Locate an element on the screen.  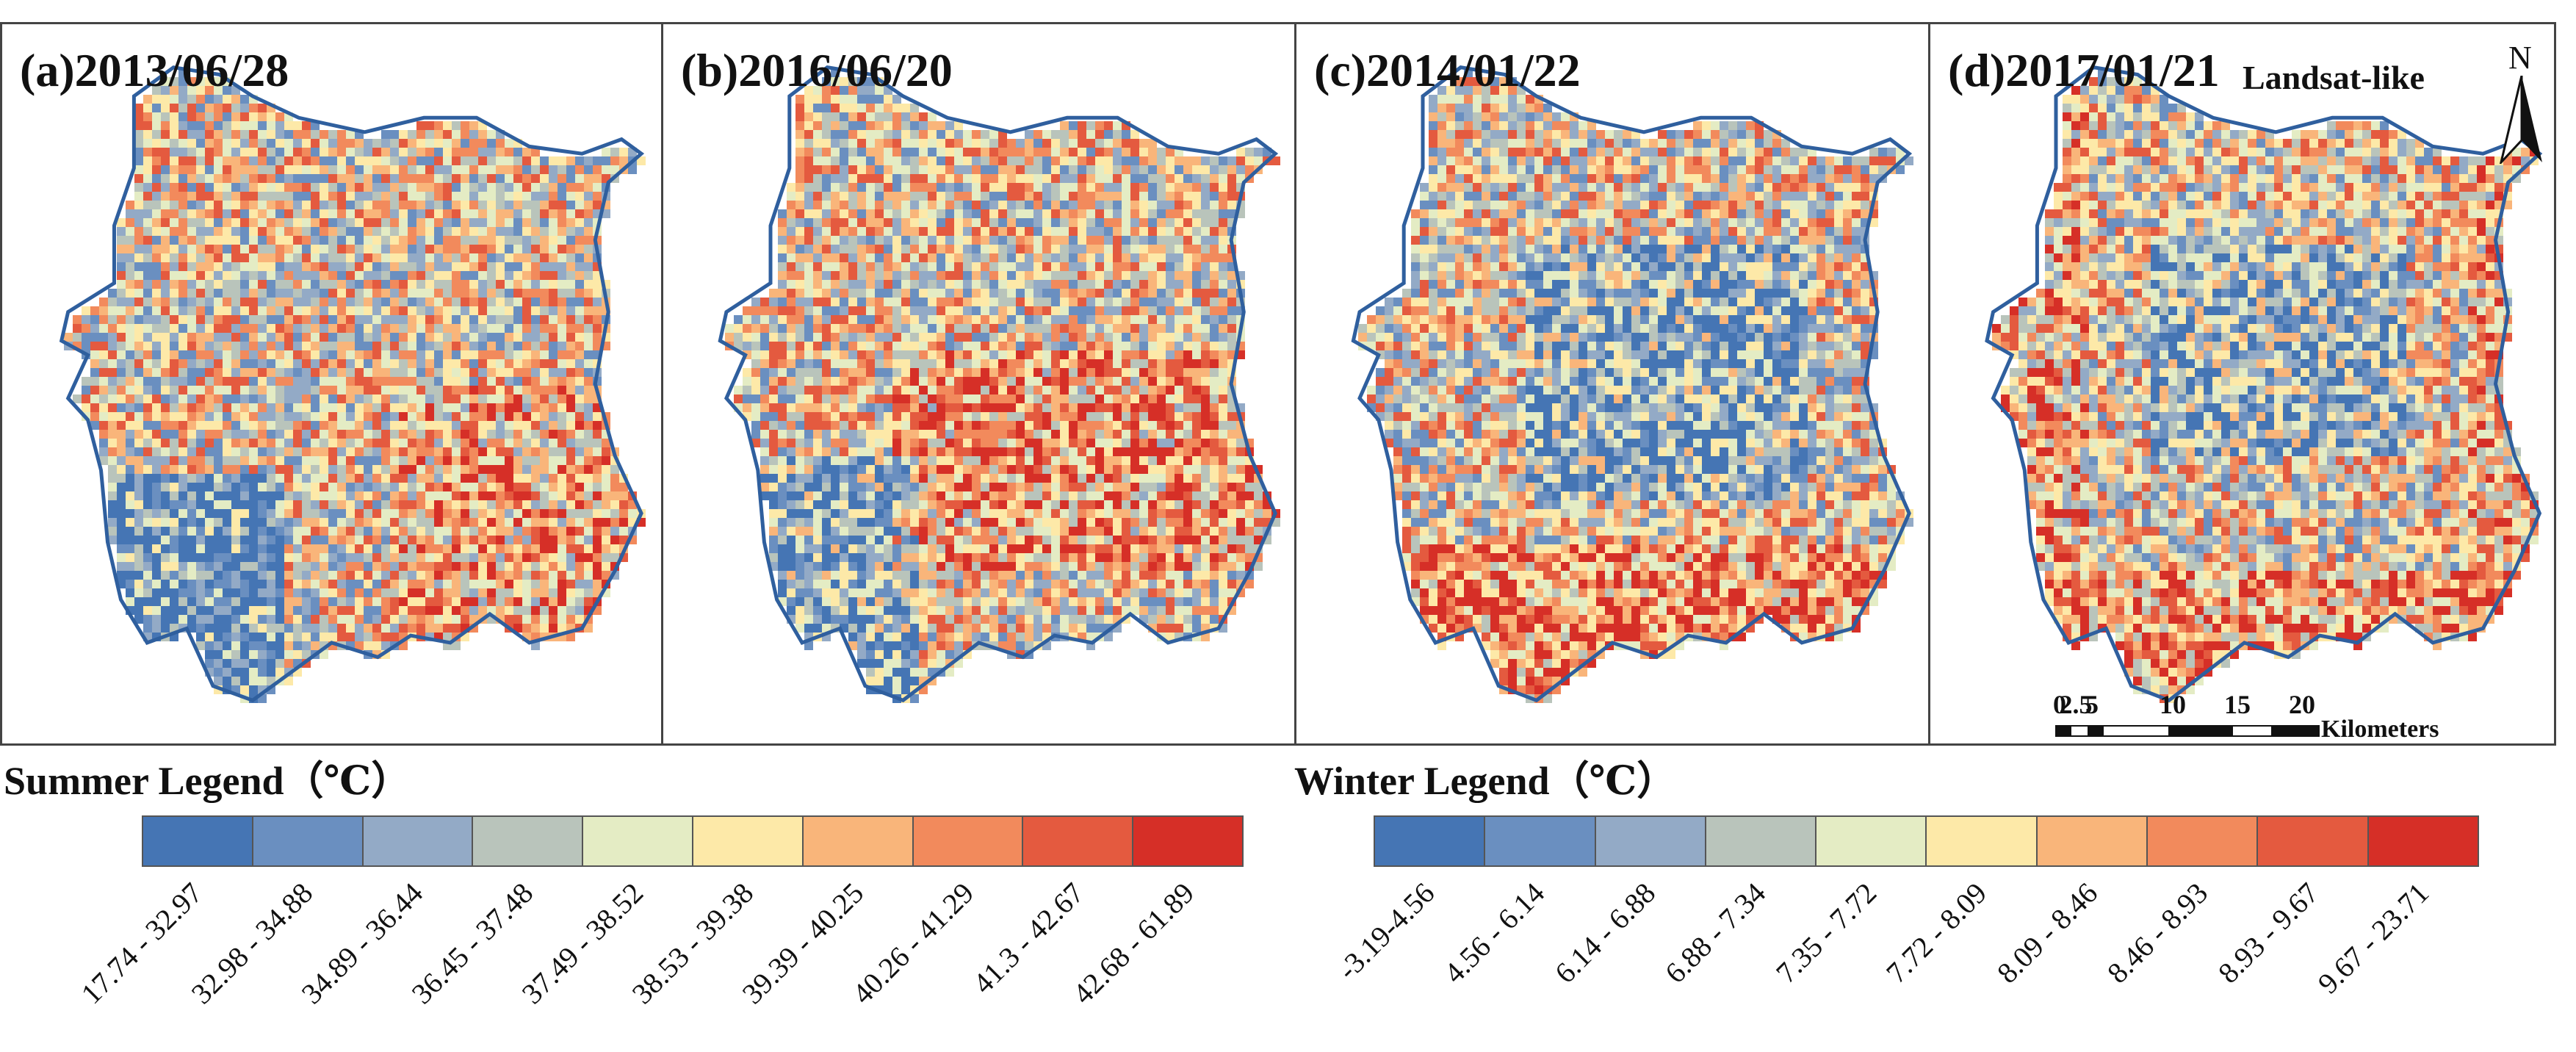
legend-label: 8.46 - 8.93 is located at coordinates (2158, 933).